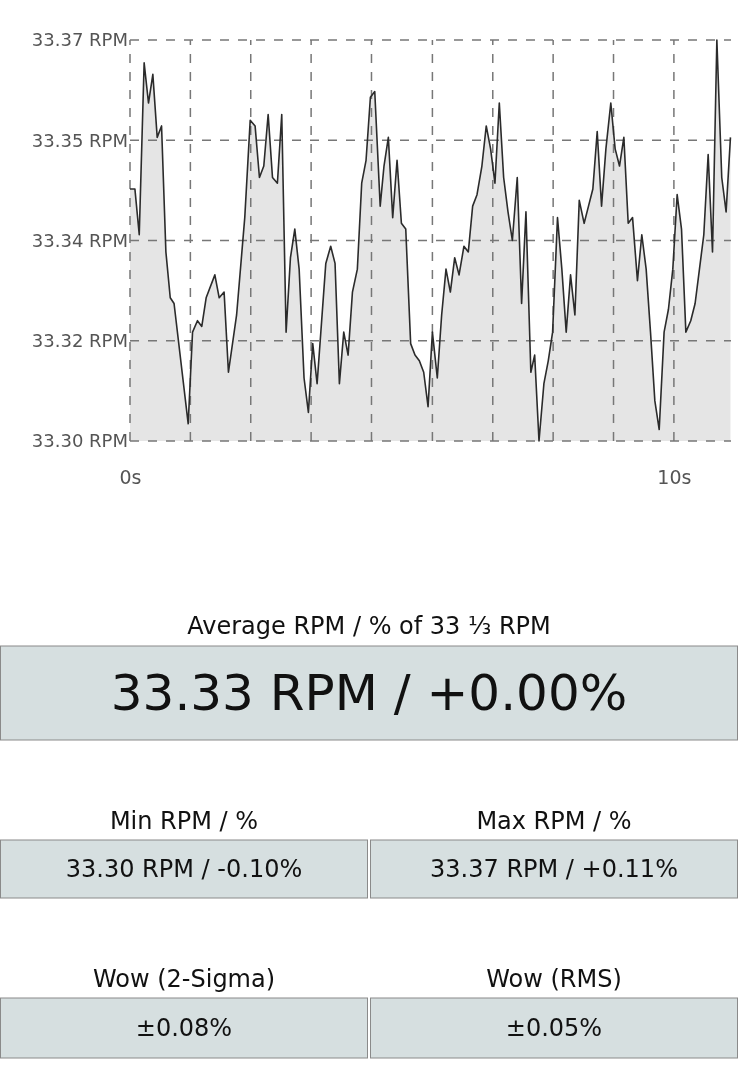 The width and height of the screenshot is (738, 1080). I want to click on x-tick-label: 10s, so click(674, 477).